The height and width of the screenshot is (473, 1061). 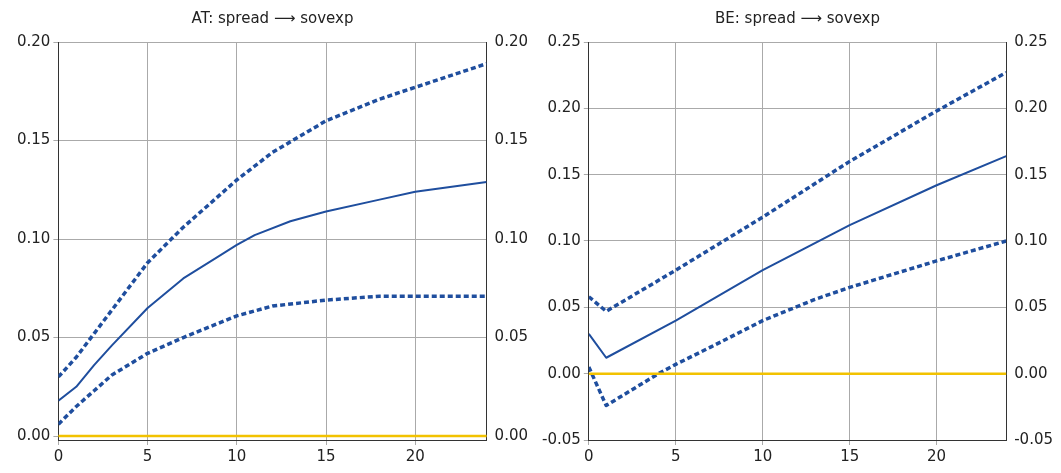 What do you see at coordinates (797, 17) in the screenshot?
I see `chart-title: BE: spread ⟶ sovexp` at bounding box center [797, 17].